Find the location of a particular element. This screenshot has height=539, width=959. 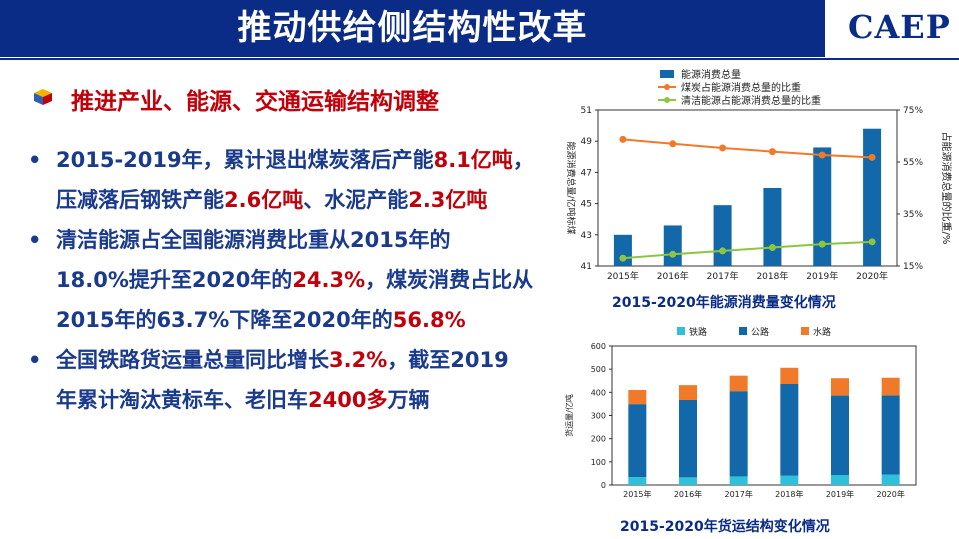

y-tick-label: 500 is located at coordinates (598, 369).